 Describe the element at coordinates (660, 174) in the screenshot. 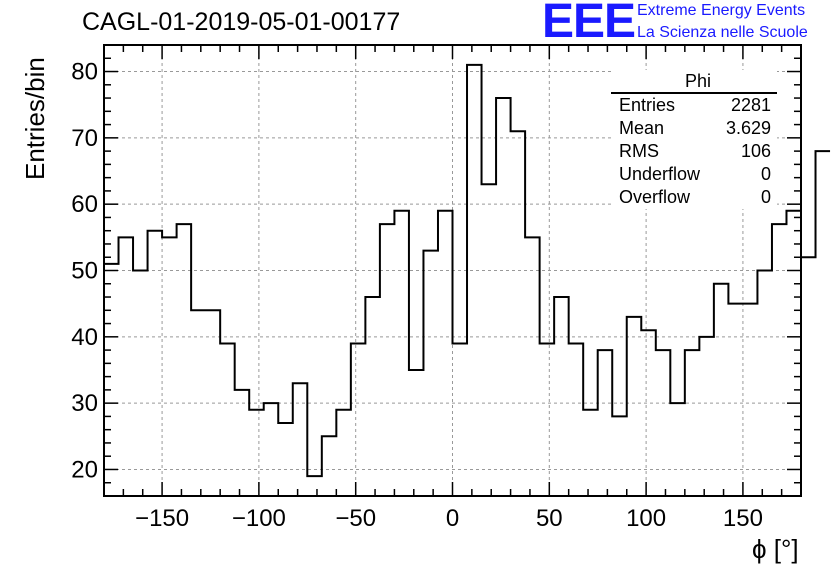

I see `stats-label: Underflow` at that location.